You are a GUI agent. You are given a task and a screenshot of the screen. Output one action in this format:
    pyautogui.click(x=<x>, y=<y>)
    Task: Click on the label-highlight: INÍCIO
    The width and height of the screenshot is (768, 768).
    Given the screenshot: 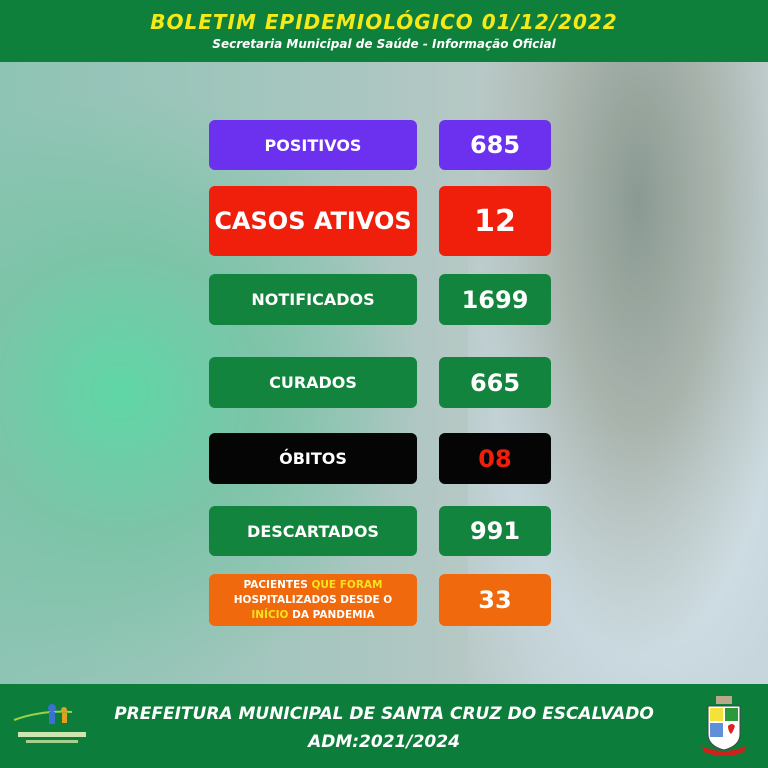 What is the action you would take?
    pyautogui.click(x=270, y=615)
    